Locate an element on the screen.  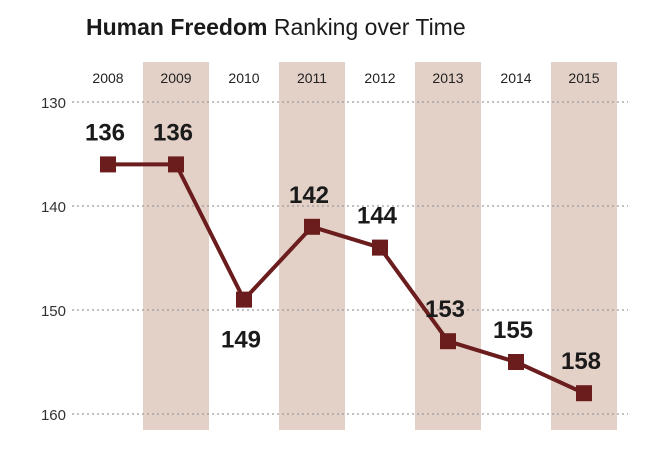
x-tick-label: 2009 is located at coordinates (175, 78).